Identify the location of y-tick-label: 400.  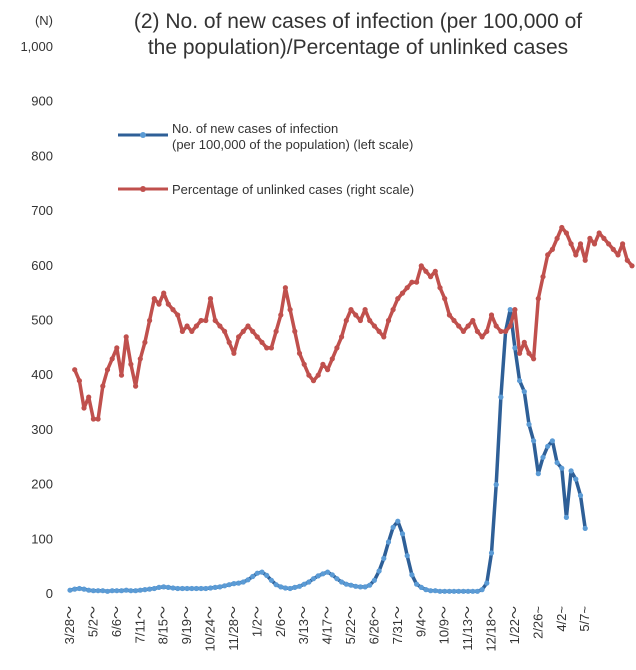
(42, 374).